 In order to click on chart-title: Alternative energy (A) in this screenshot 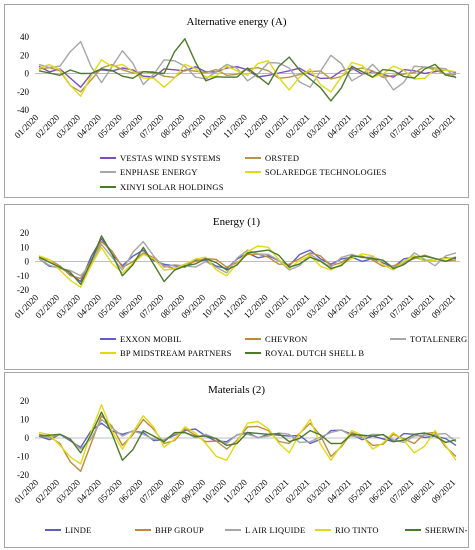, I will do `click(237, 22)`.